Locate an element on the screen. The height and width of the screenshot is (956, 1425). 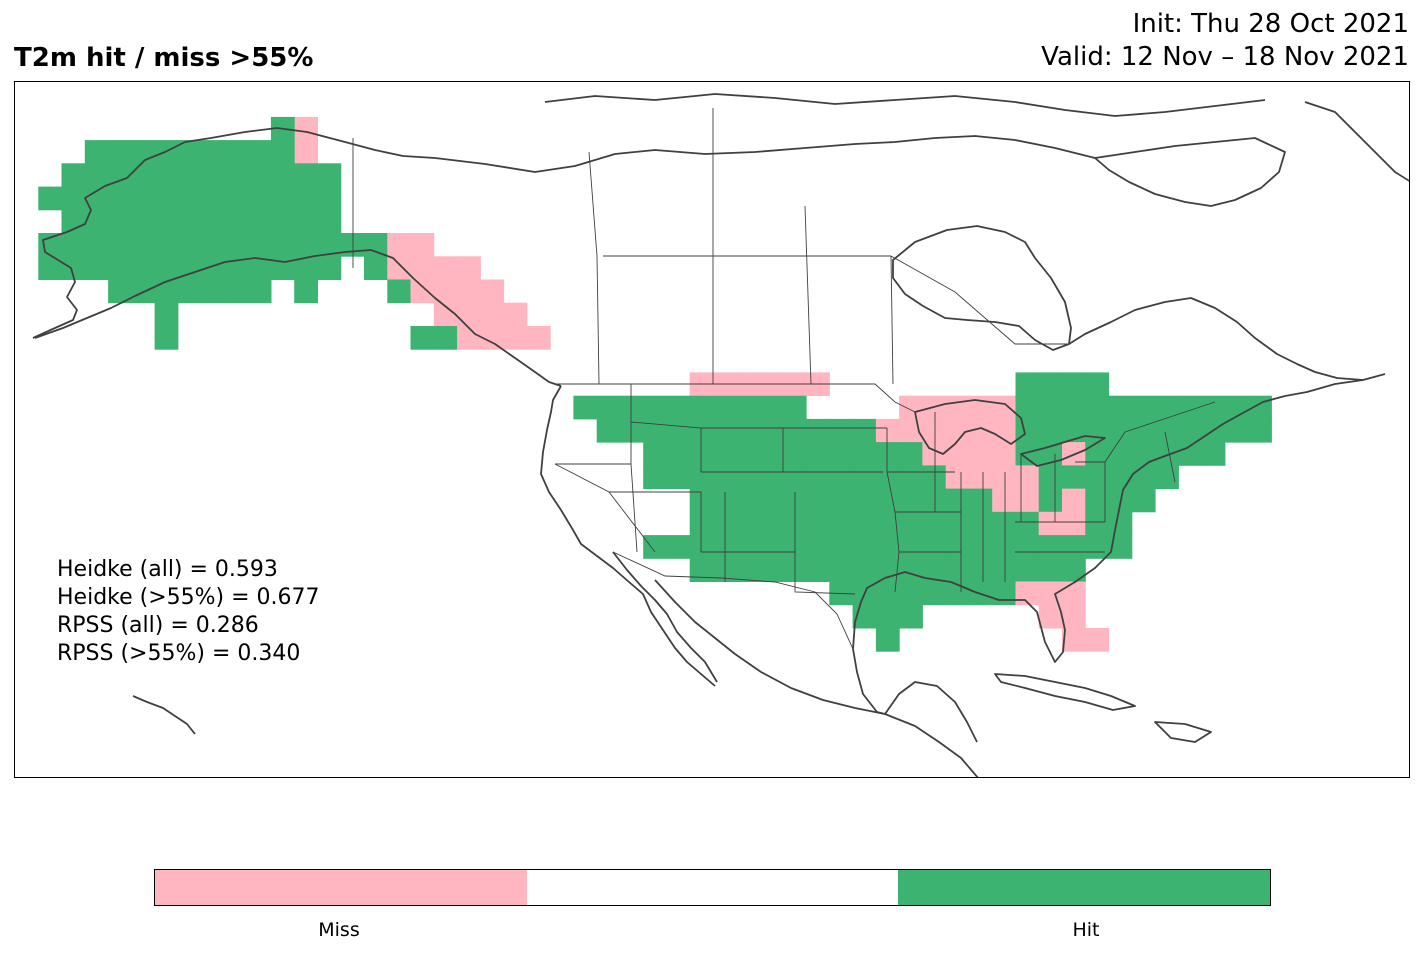
colorbar-label-hit: Hit is located at coordinates (1086, 930).